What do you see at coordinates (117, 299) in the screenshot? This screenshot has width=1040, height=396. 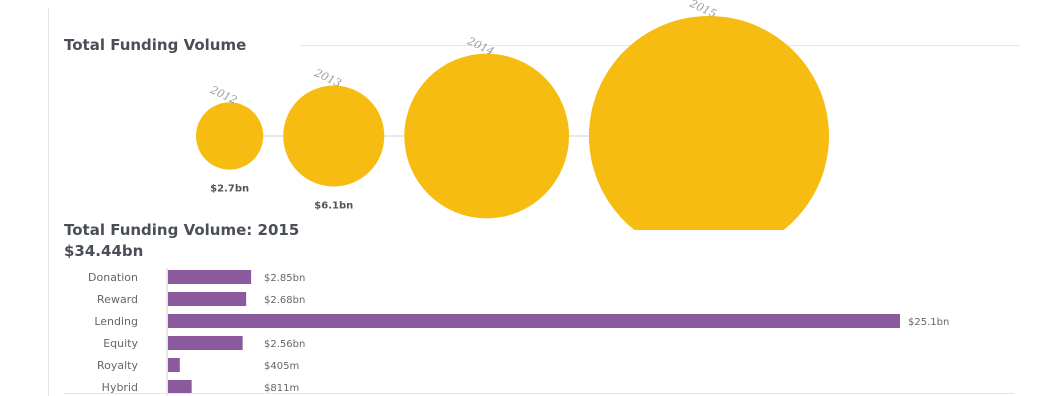 I see `bar-category-label: Reward` at bounding box center [117, 299].